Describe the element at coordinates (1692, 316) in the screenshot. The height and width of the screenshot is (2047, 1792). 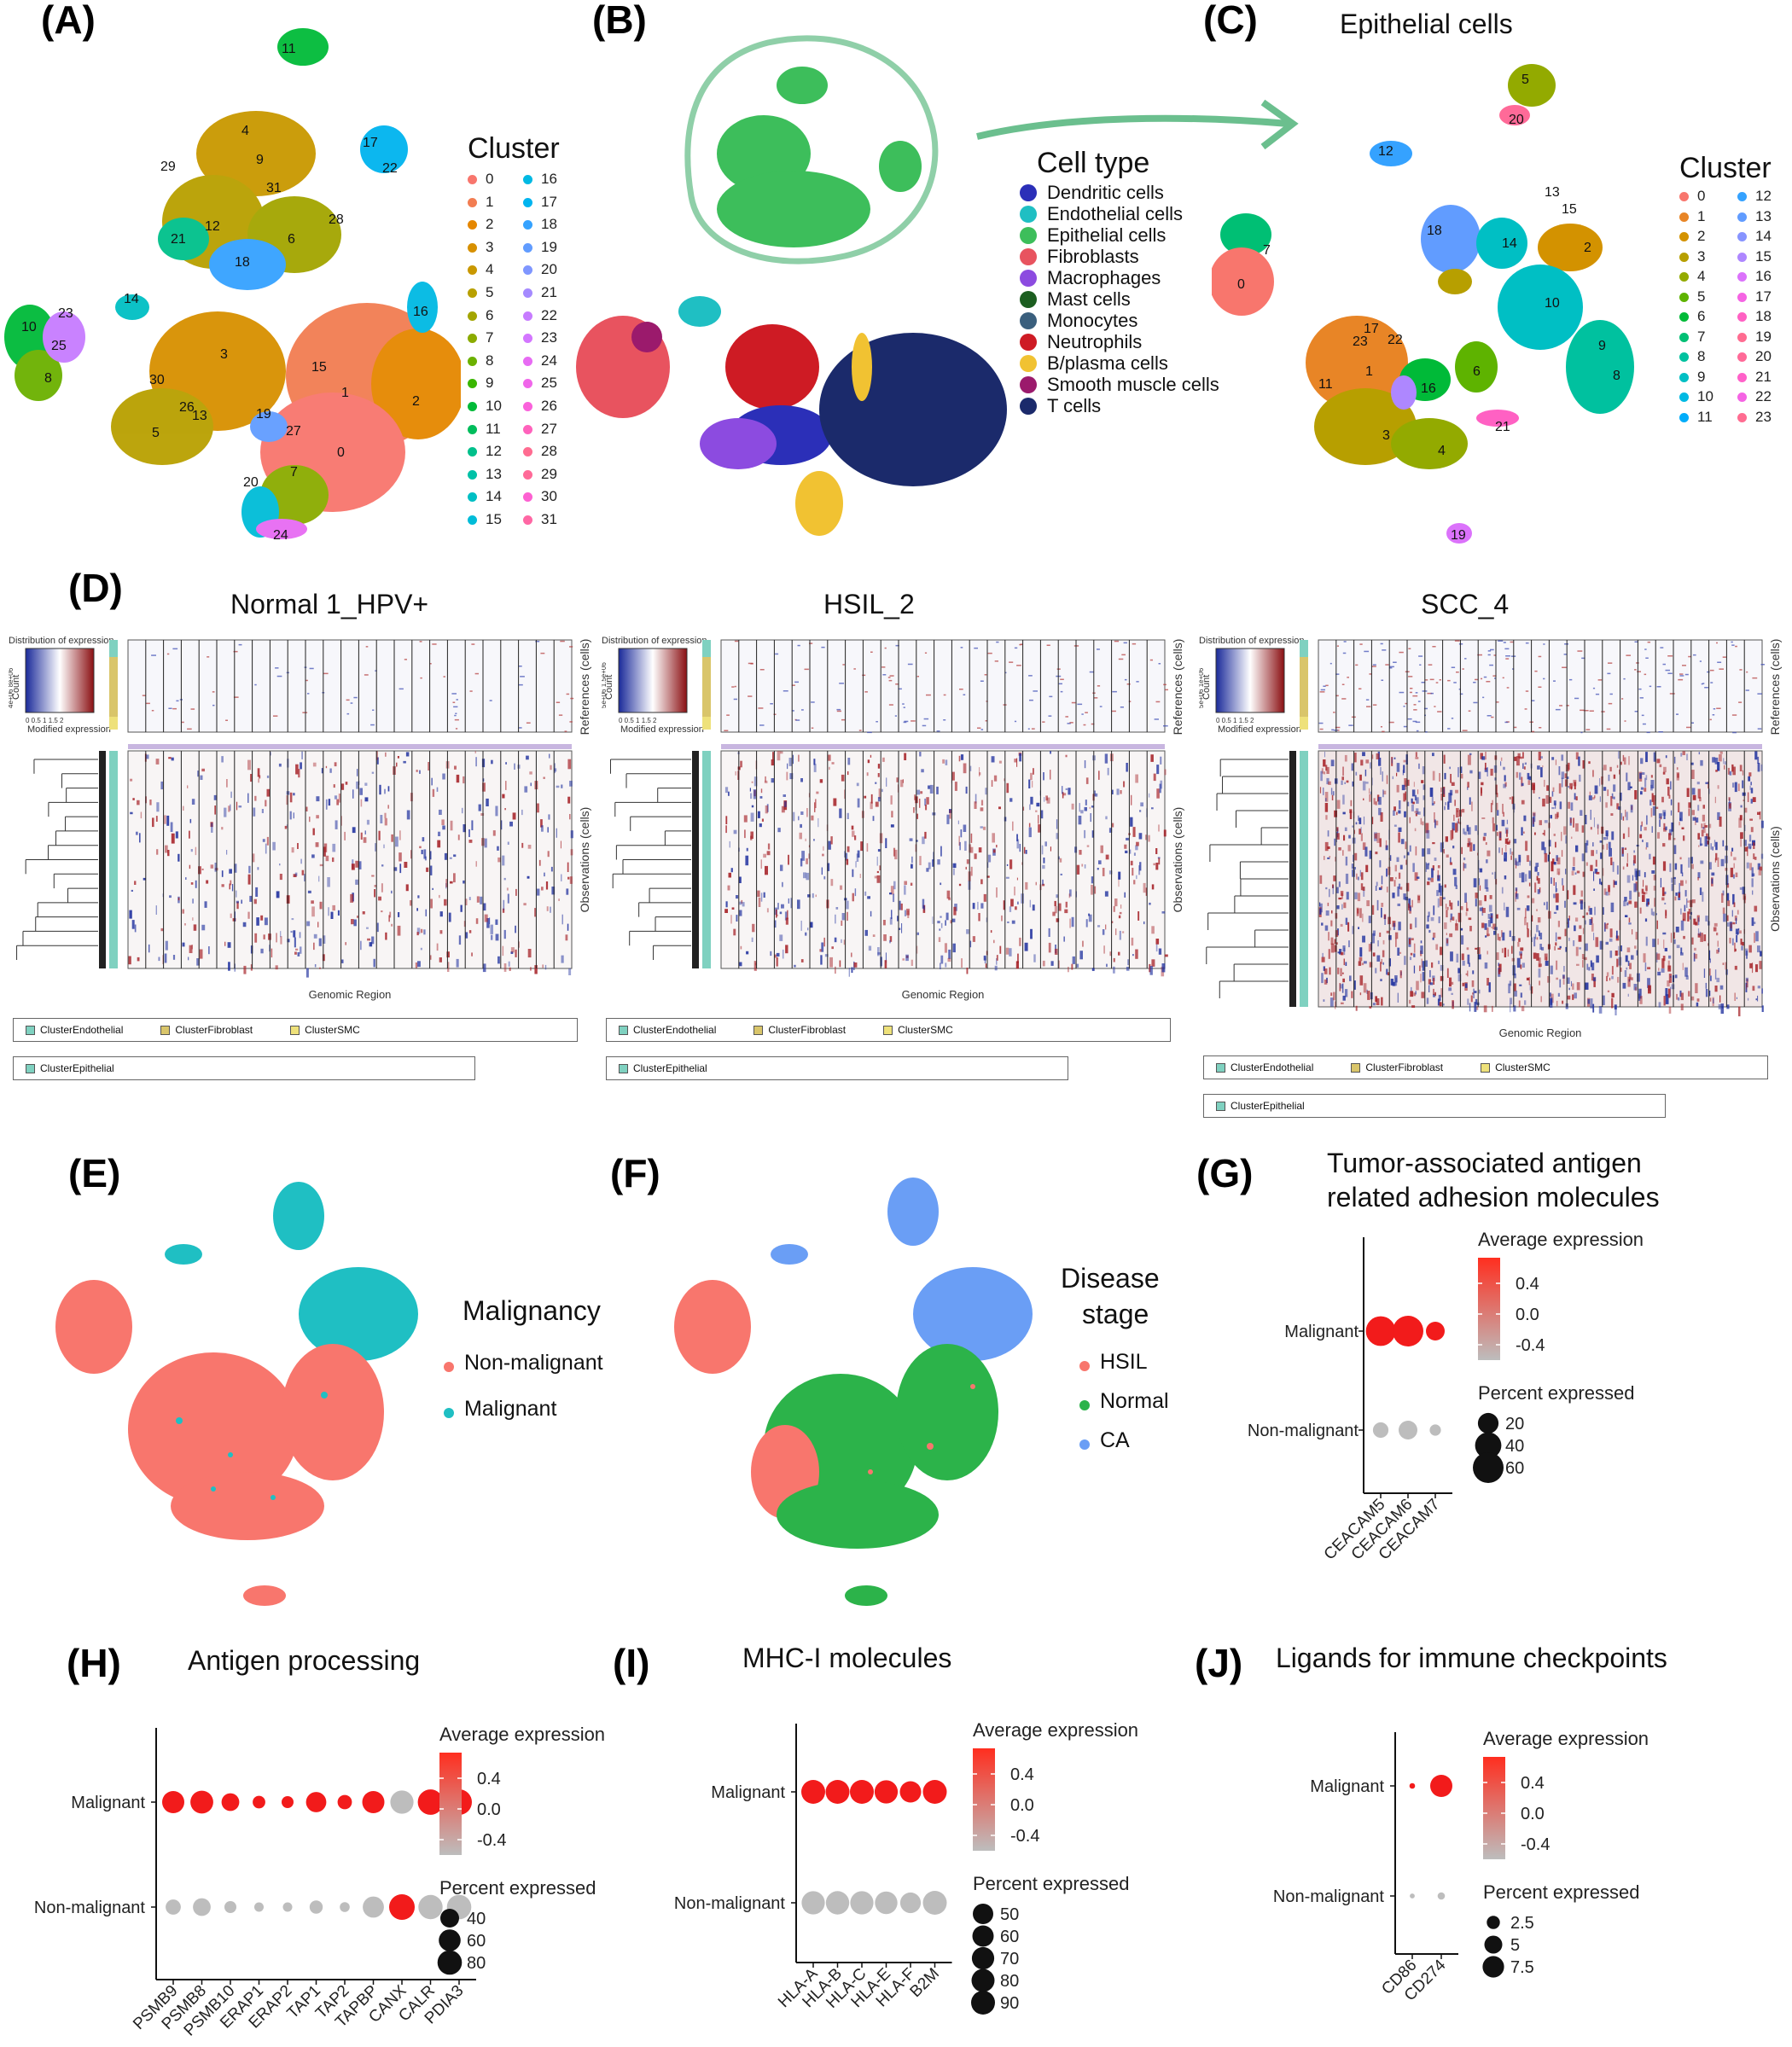
I see `legend-cluster-c-item: 6` at that location.